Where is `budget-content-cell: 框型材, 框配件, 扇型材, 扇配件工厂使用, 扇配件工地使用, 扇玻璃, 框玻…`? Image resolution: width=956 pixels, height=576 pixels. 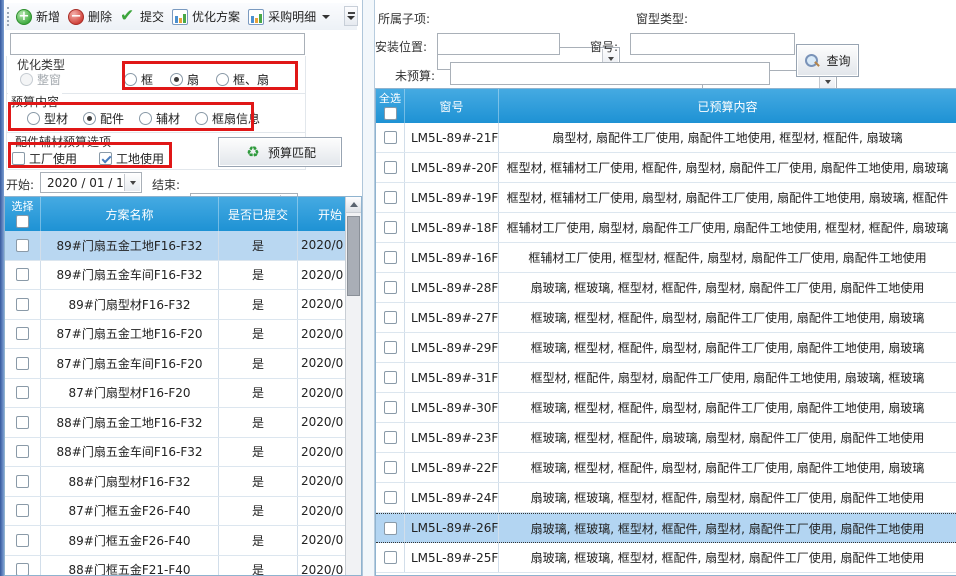
budget-content-cell: 框型材, 框配件, 扇型材, 扇配件工厂使用, 扇配件工地使用, 扇玻璃, 框玻… is located at coordinates (727, 378).